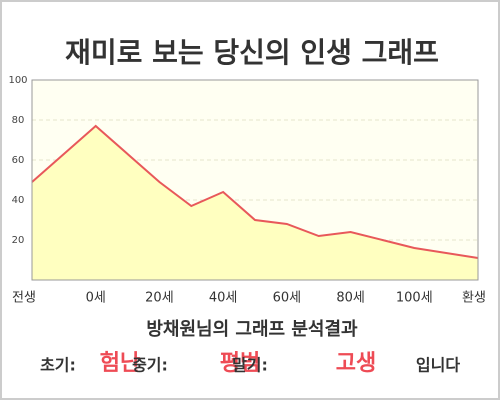 This screenshot has width=500, height=400. What do you see at coordinates (250, 365) in the screenshot?
I see `summary-label: 말기:` at bounding box center [250, 365].